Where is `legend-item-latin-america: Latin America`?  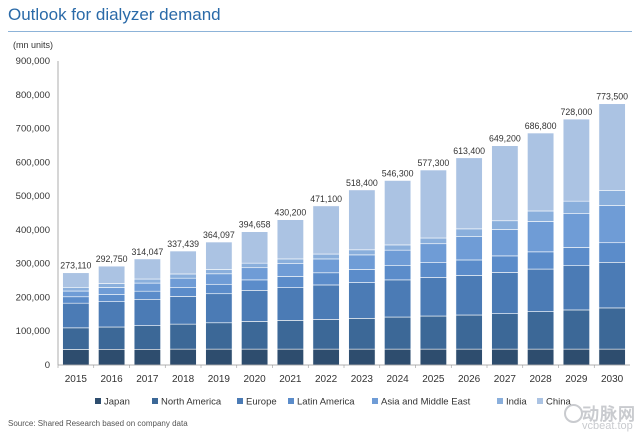 legend-item-latin-america: Latin America is located at coordinates (321, 402).